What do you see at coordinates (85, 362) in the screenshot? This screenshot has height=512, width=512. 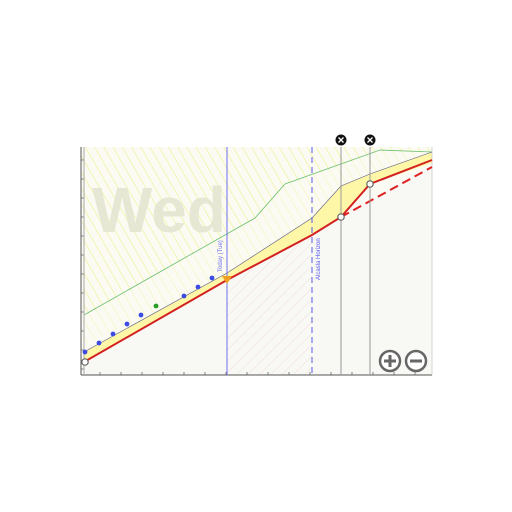 I see `start-anchor` at bounding box center [85, 362].